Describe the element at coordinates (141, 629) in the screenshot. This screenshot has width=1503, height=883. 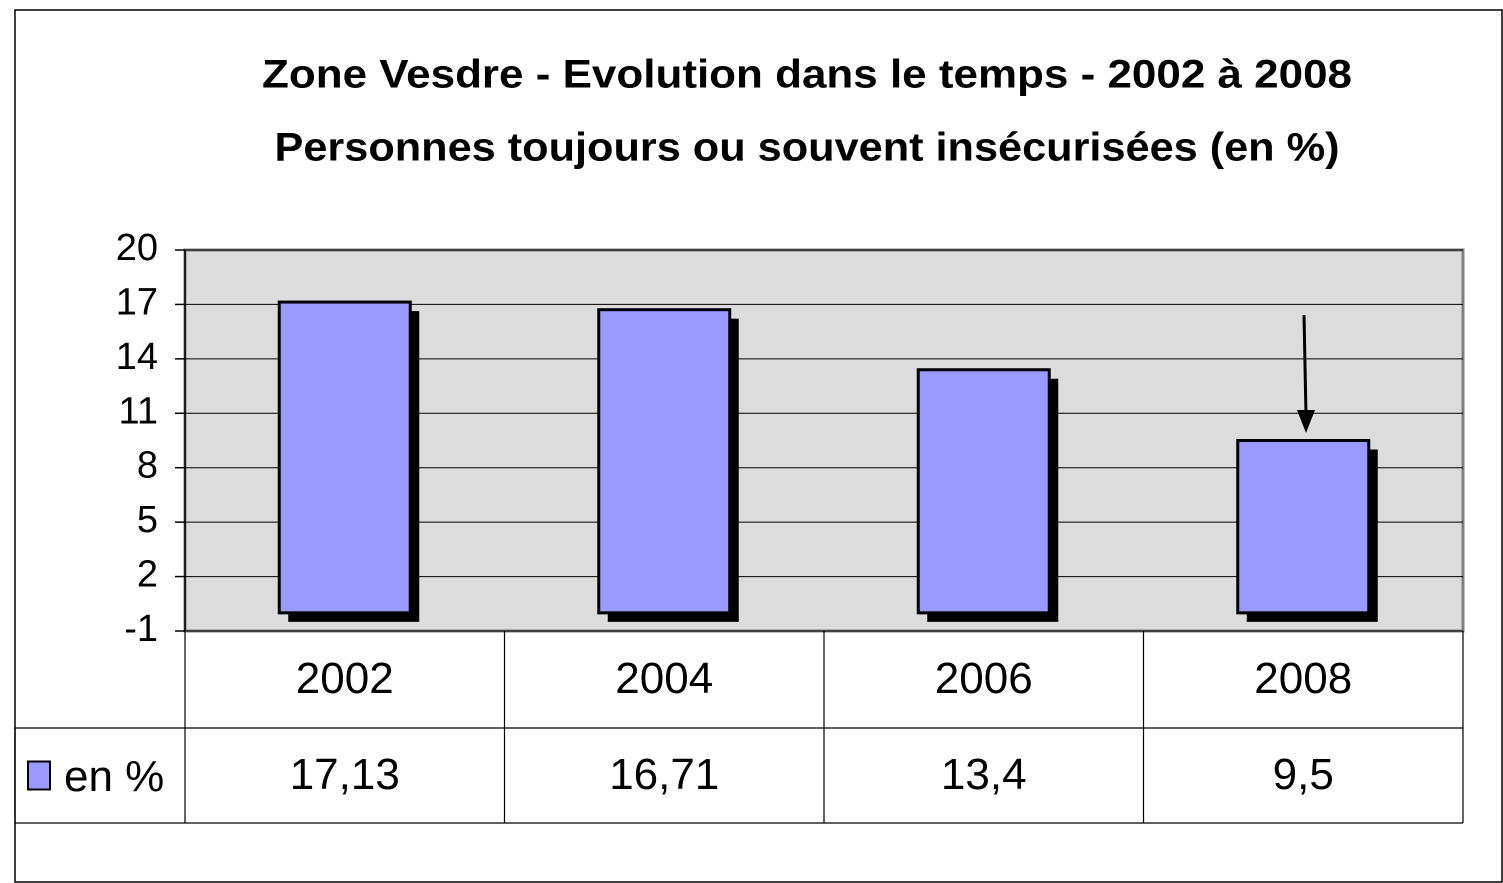
I see `y-tick-label: -1` at that location.